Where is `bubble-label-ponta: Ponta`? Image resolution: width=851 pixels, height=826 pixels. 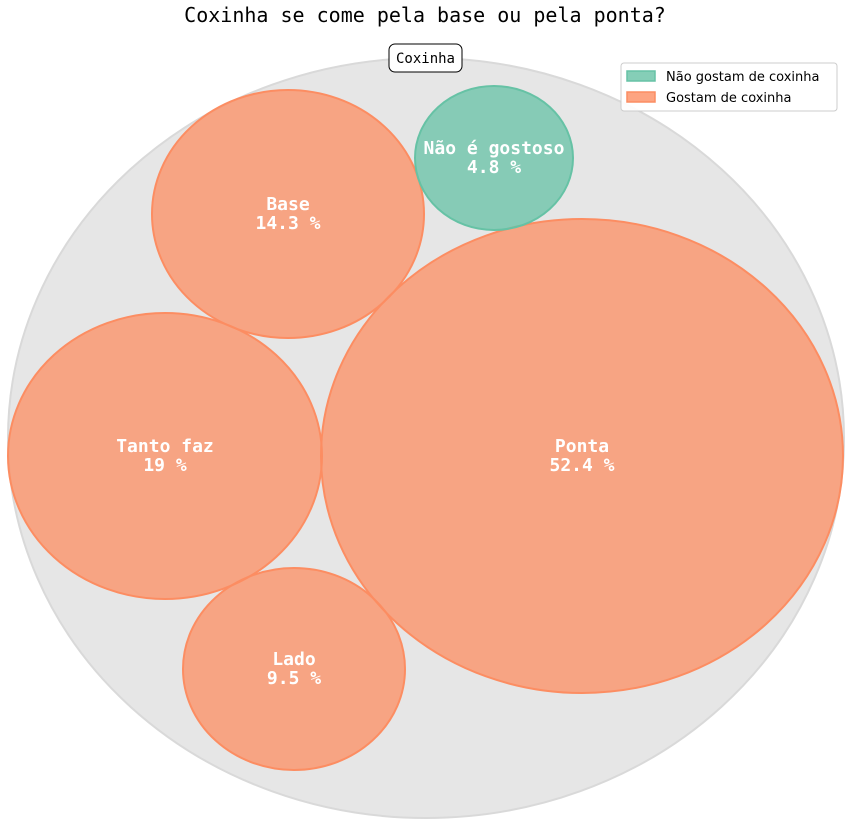
bubble-label-ponta: Ponta is located at coordinates (582, 446).